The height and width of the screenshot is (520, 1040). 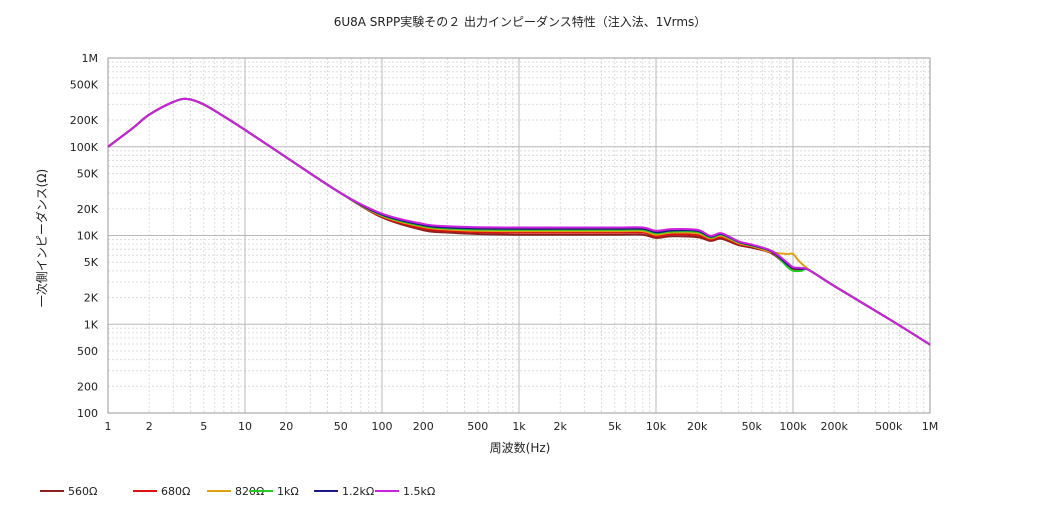 I want to click on x-tick-label: 10k, so click(x=656, y=426).